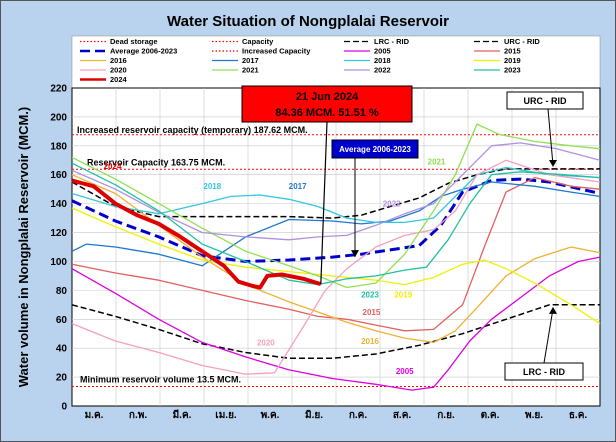 This screenshot has height=442, width=616. I want to click on legend-box, so click(336, 63).